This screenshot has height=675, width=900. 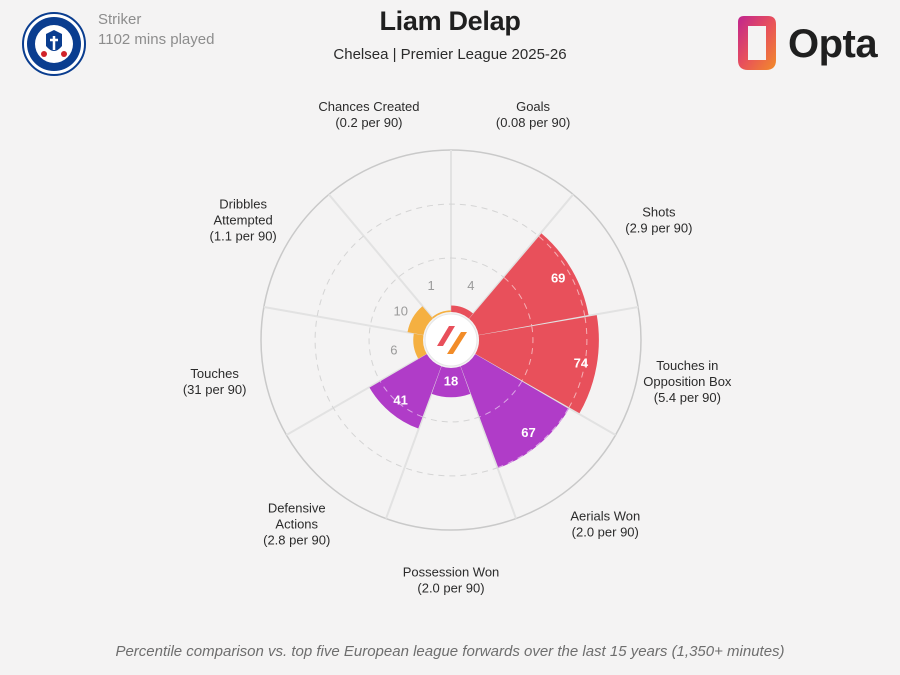 I want to click on per90-value: (1.1 per 90), so click(x=243, y=236).